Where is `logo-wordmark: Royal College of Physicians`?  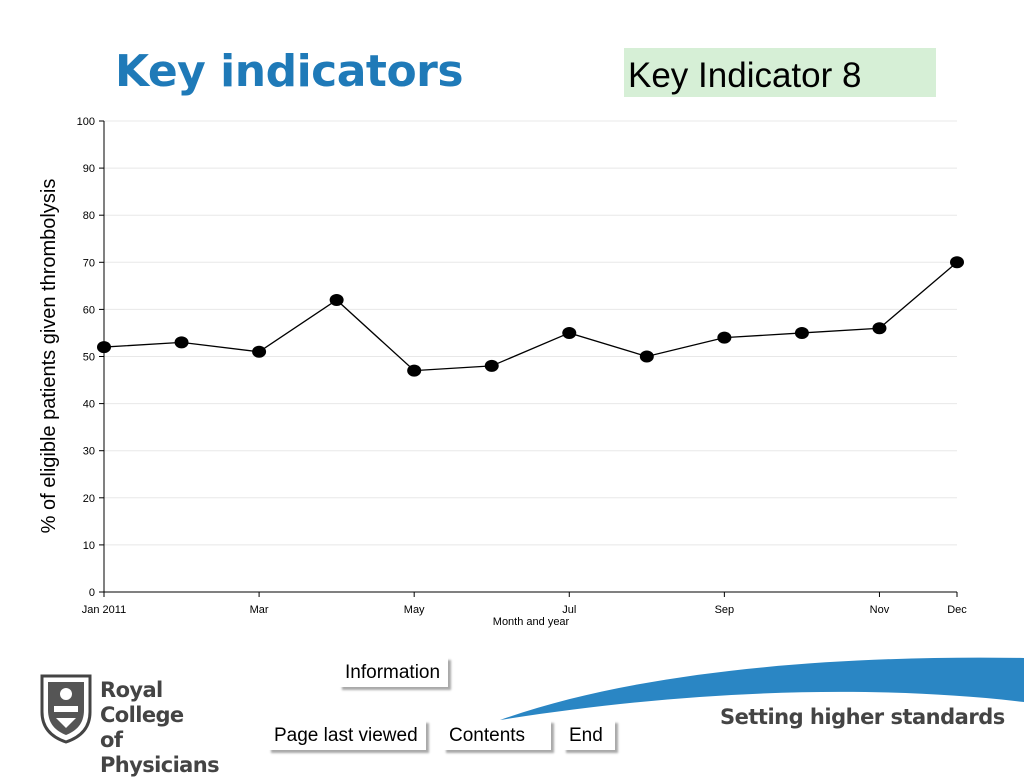
logo-wordmark: Royal College of Physicians is located at coordinates (174, 728).